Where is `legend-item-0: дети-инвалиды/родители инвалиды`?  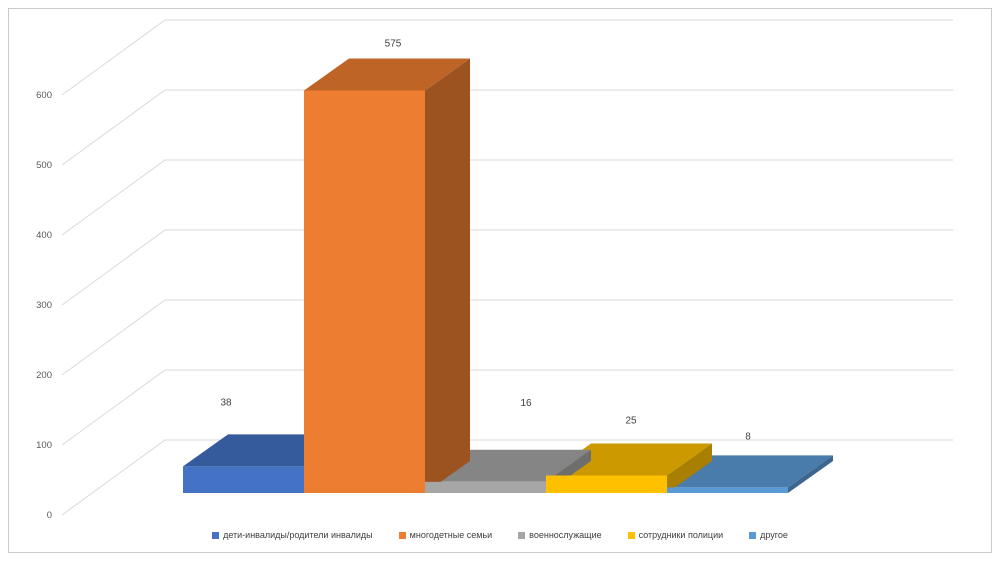
legend-item-0: дети-инвалиды/родители инвалиды is located at coordinates (292, 535).